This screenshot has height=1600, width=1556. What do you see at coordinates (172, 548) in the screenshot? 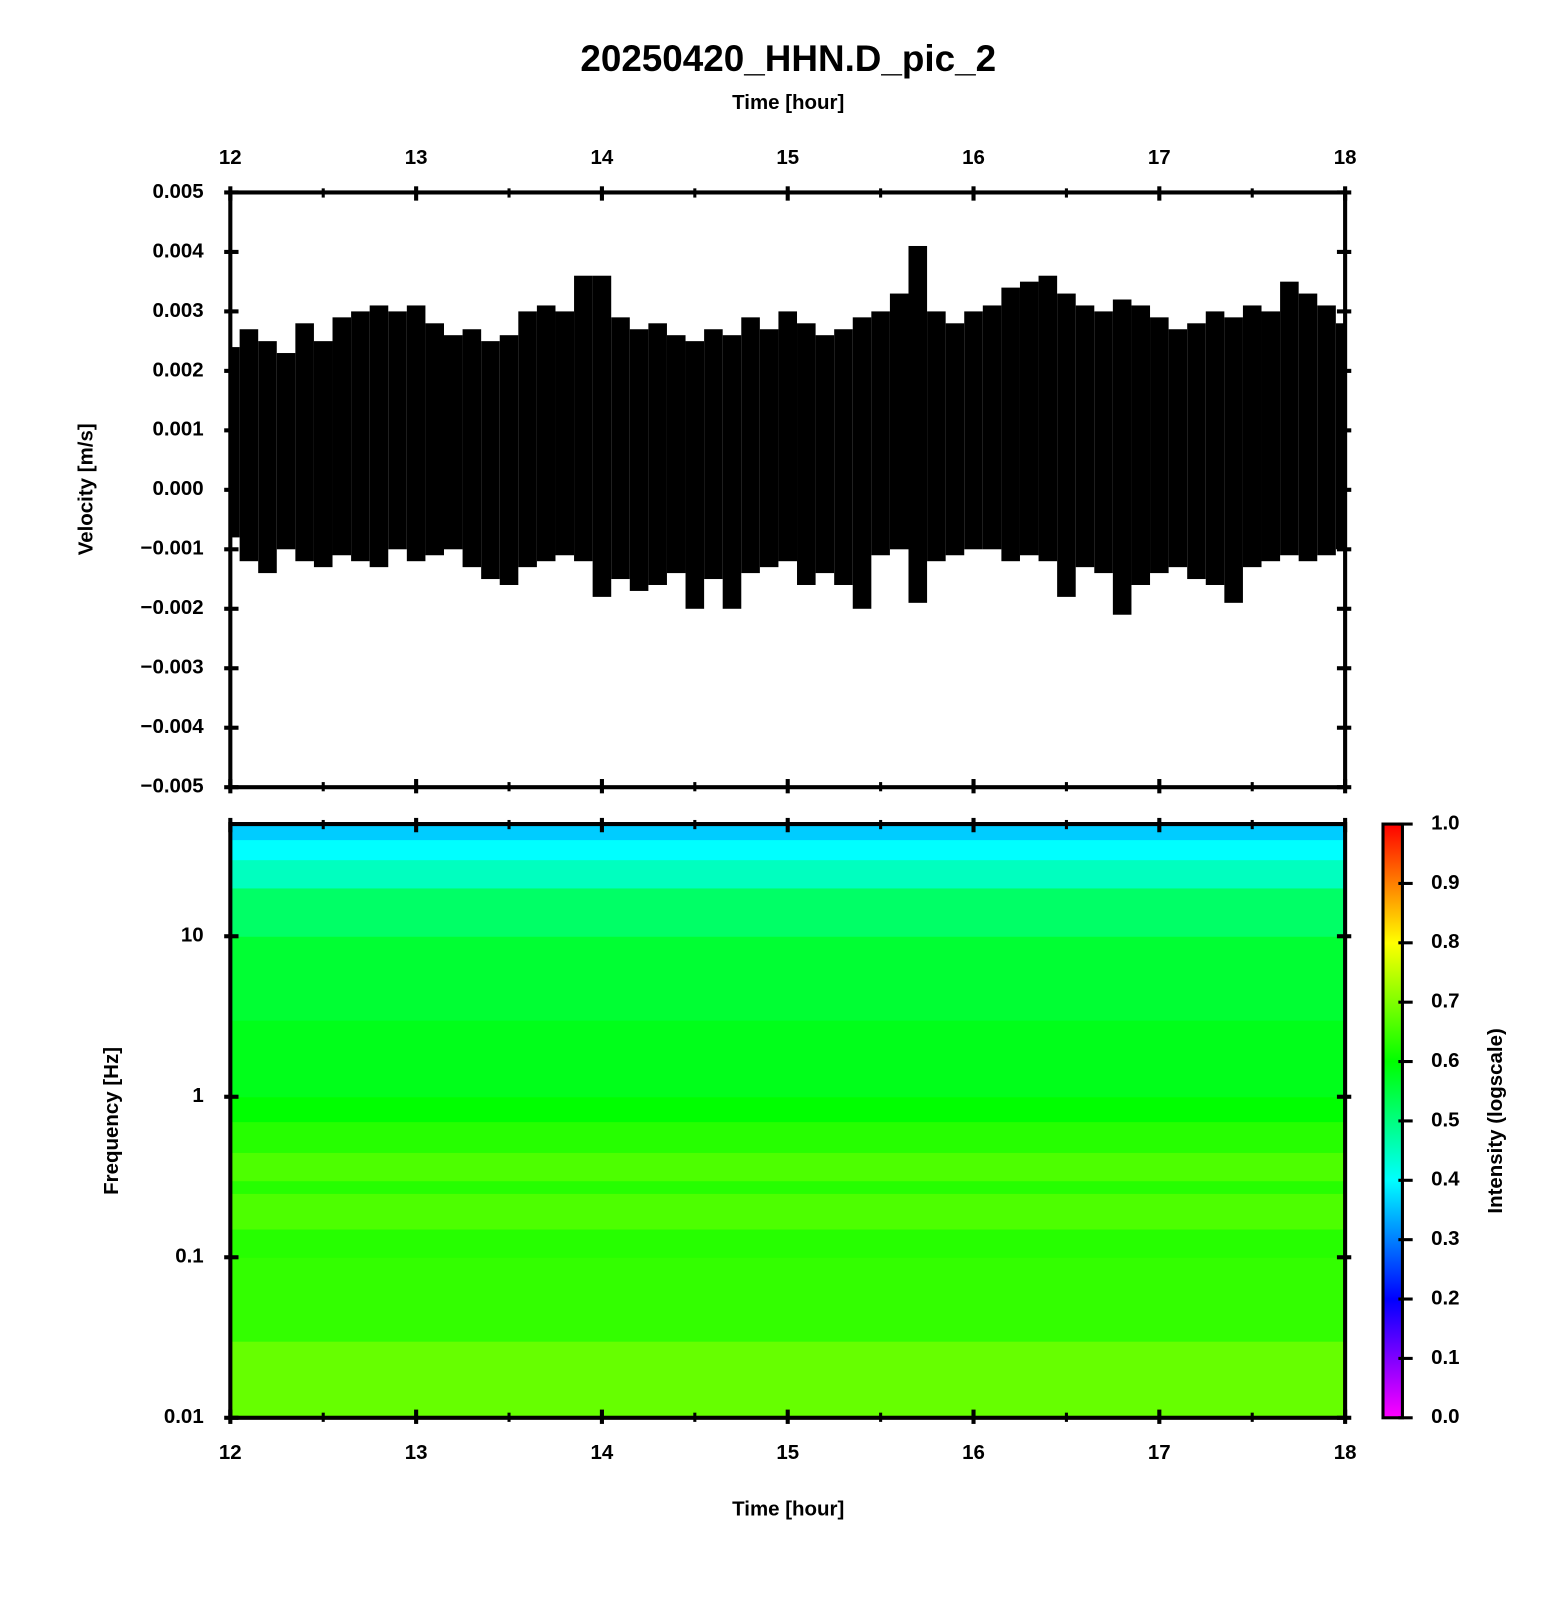
I see `y-tick-label: −0.001` at bounding box center [172, 548].